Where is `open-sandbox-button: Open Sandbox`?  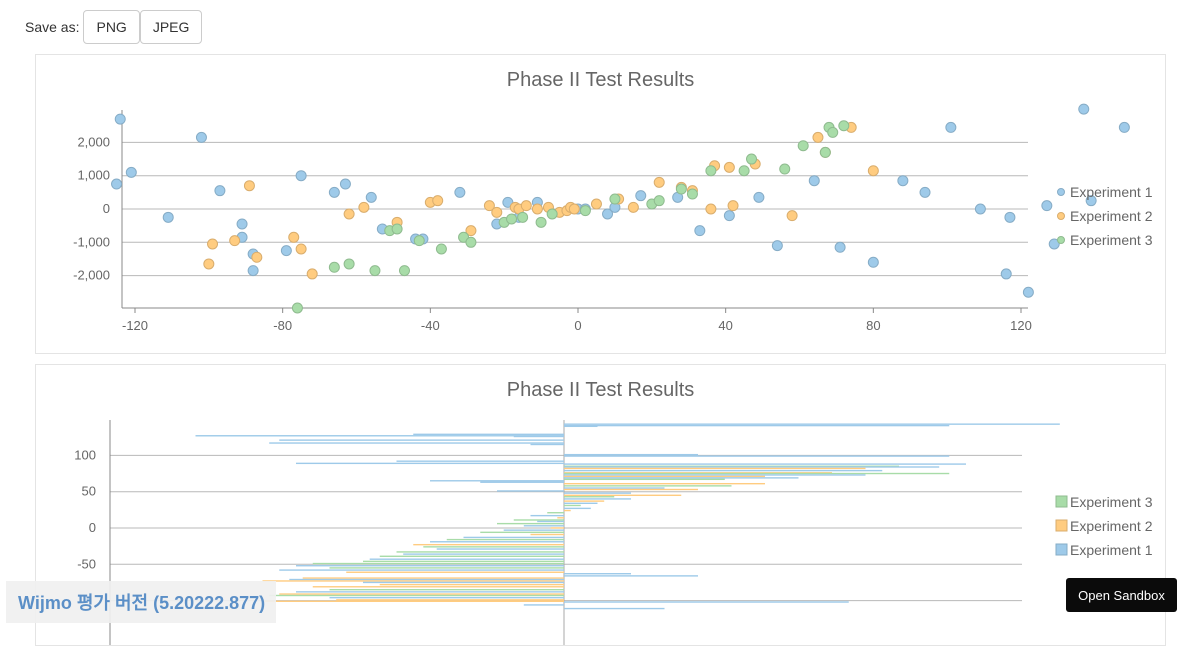 open-sandbox-button: Open Sandbox is located at coordinates (1121, 595).